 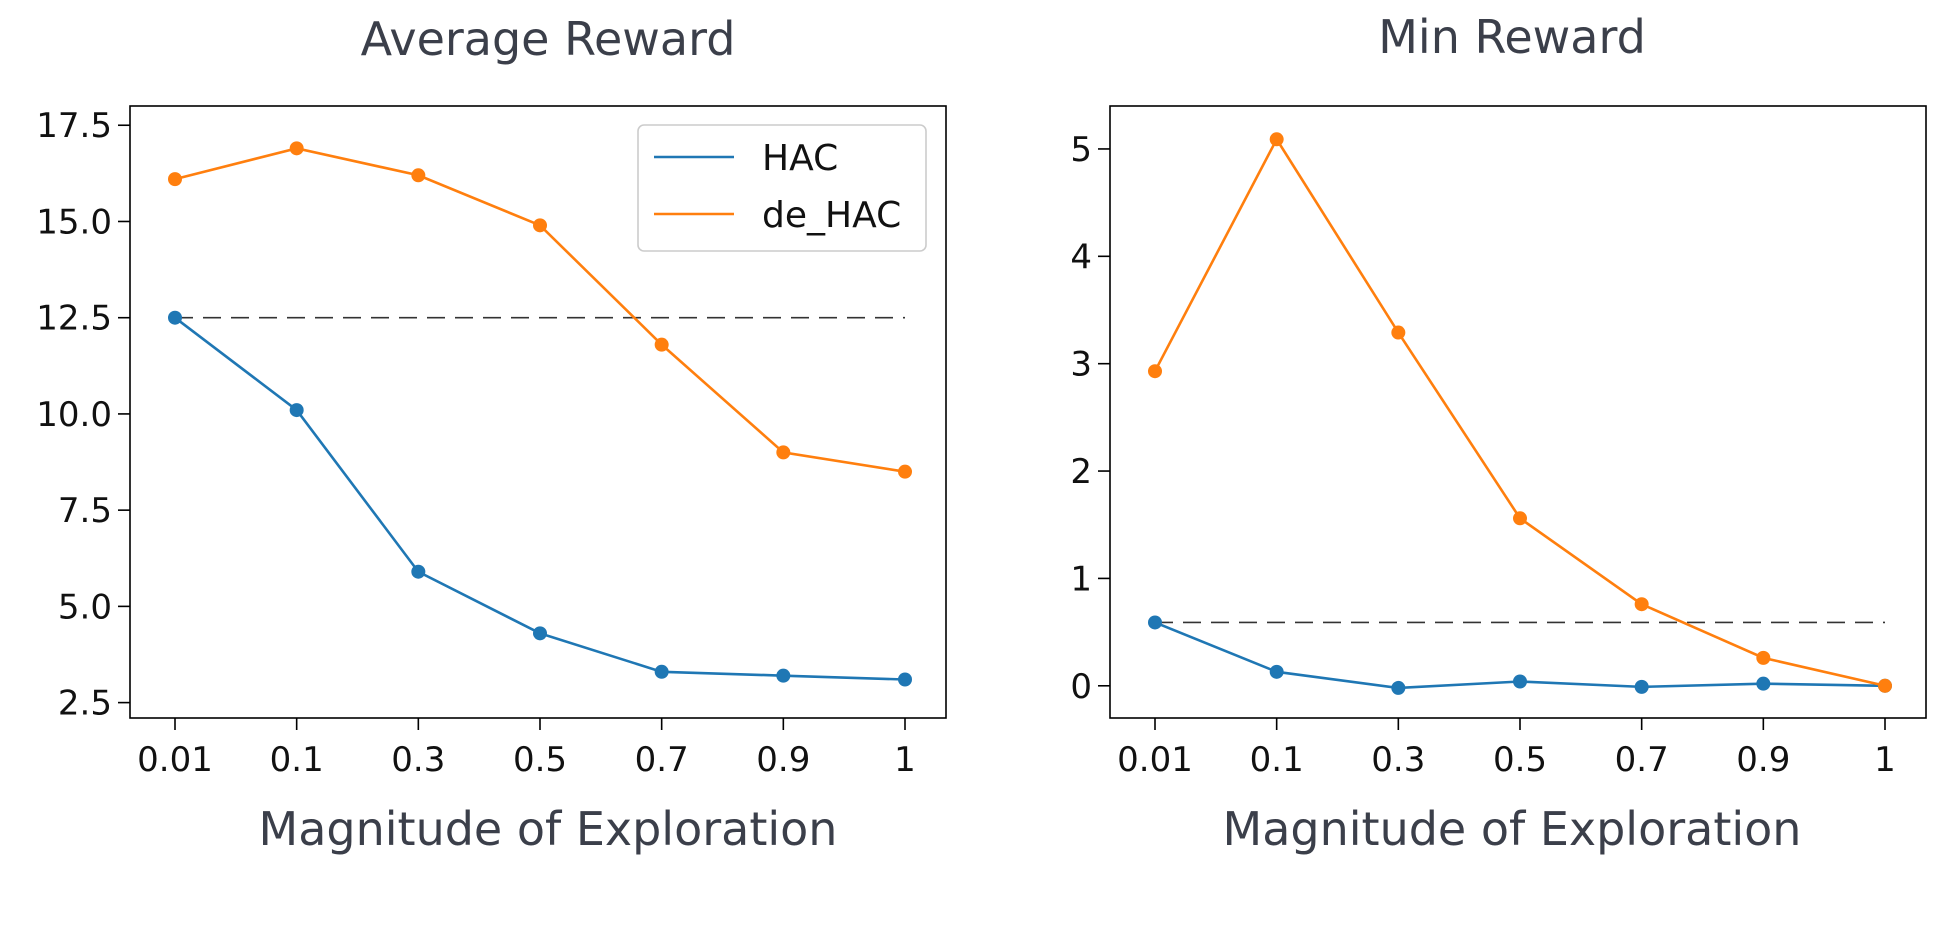 I want to click on legend-label-de-hac: de_HAC, so click(x=831, y=215).